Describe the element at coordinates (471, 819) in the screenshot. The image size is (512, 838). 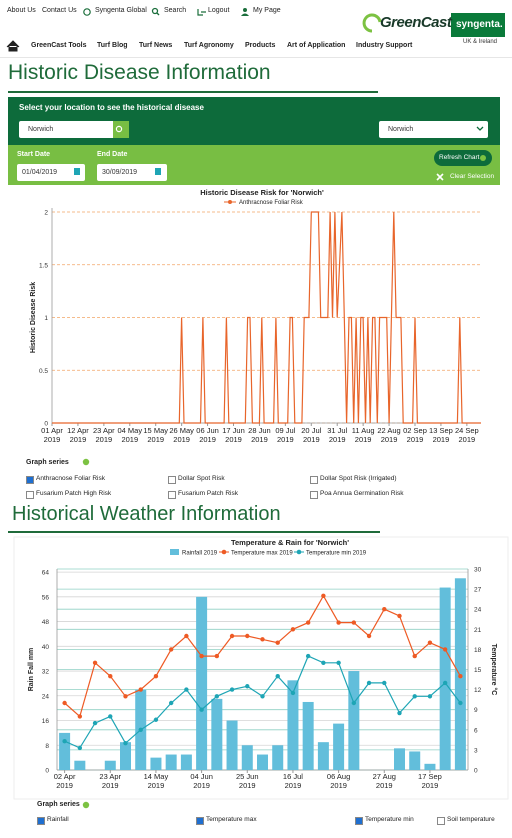
I see `checkbox-label: Soil temperature` at that location.